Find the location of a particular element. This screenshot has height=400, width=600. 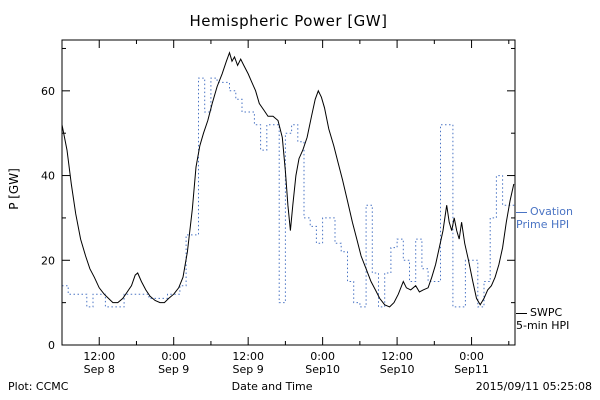

legend-ovation-label-line1: Ovation is located at coordinates (551, 211).